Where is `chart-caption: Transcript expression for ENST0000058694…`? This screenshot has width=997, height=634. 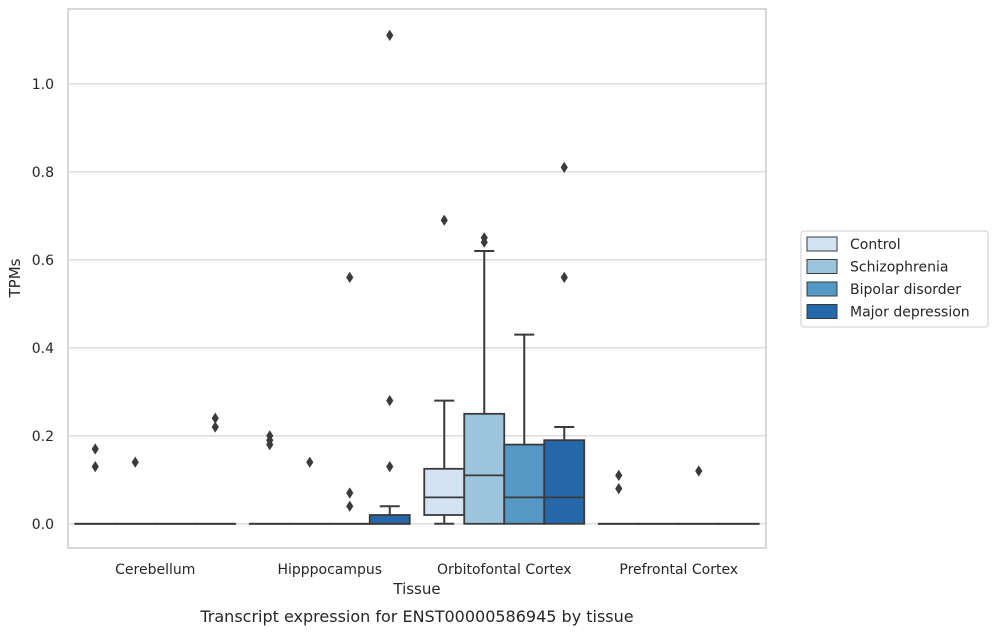
chart-caption: Transcript expression for ENST0000058694… is located at coordinates (416, 616).